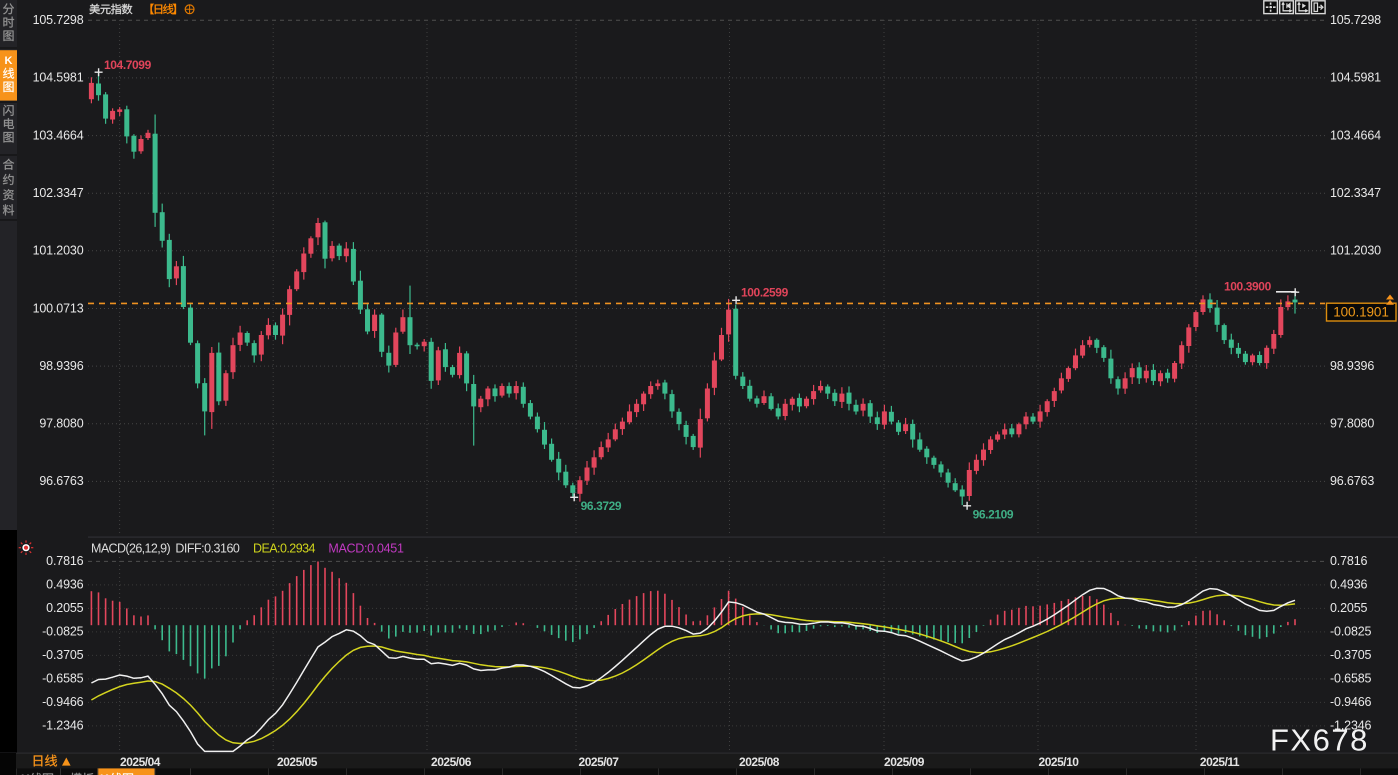 The height and width of the screenshot is (775, 1398). What do you see at coordinates (1248, 287) in the screenshot?
I see `svg-text: 100.3900` at bounding box center [1248, 287].